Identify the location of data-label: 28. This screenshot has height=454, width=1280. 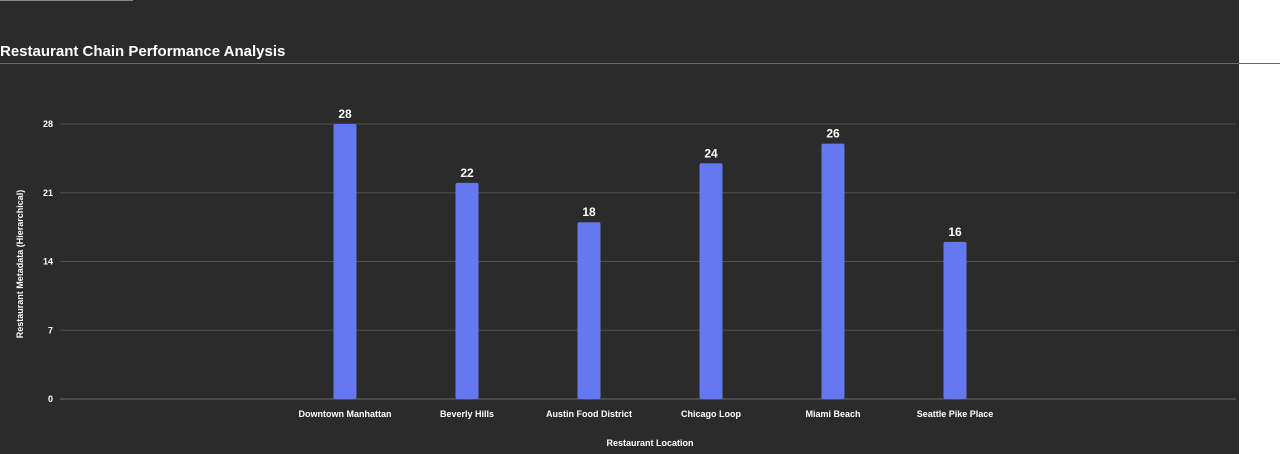
(345, 114).